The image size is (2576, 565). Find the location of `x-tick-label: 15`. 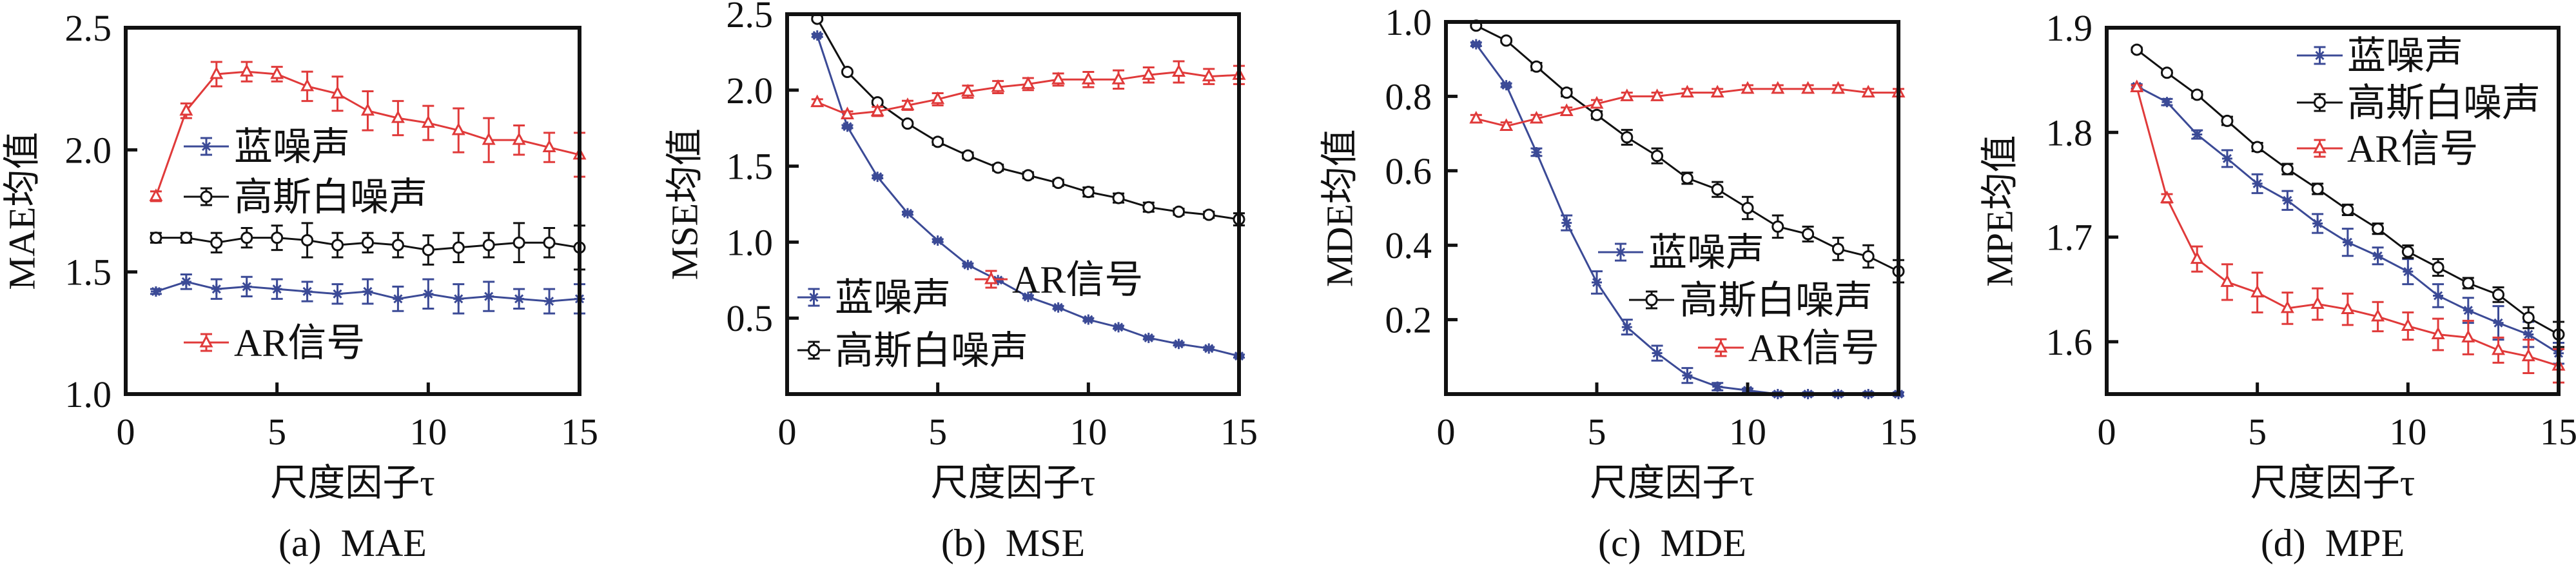

x-tick-label: 15 is located at coordinates (579, 432).